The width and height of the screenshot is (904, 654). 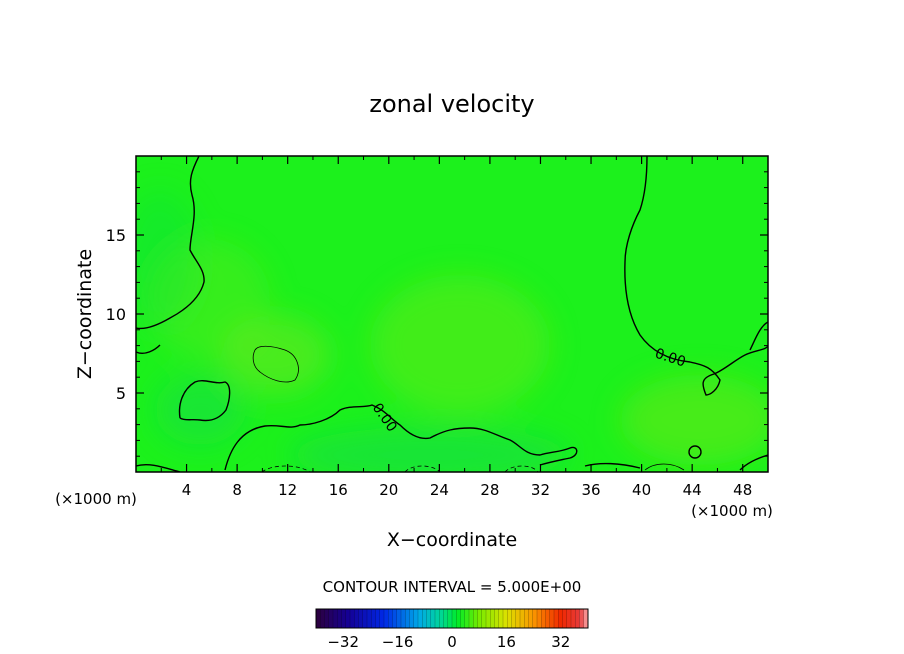 I want to click on colorbar, so click(x=452, y=618).